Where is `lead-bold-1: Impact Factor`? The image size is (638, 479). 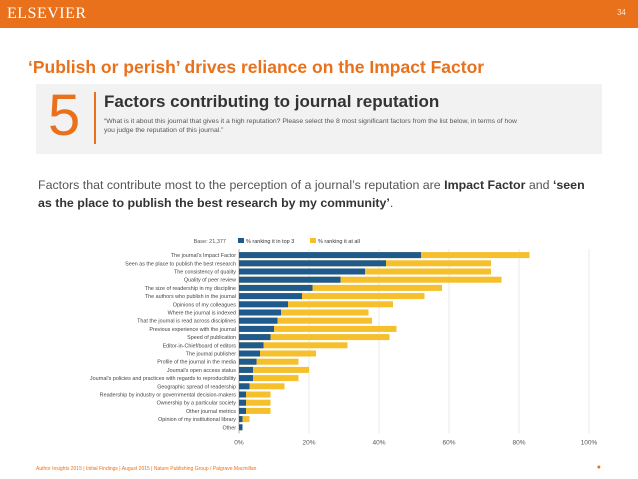
lead-bold-1: Impact Factor is located at coordinates (485, 185).